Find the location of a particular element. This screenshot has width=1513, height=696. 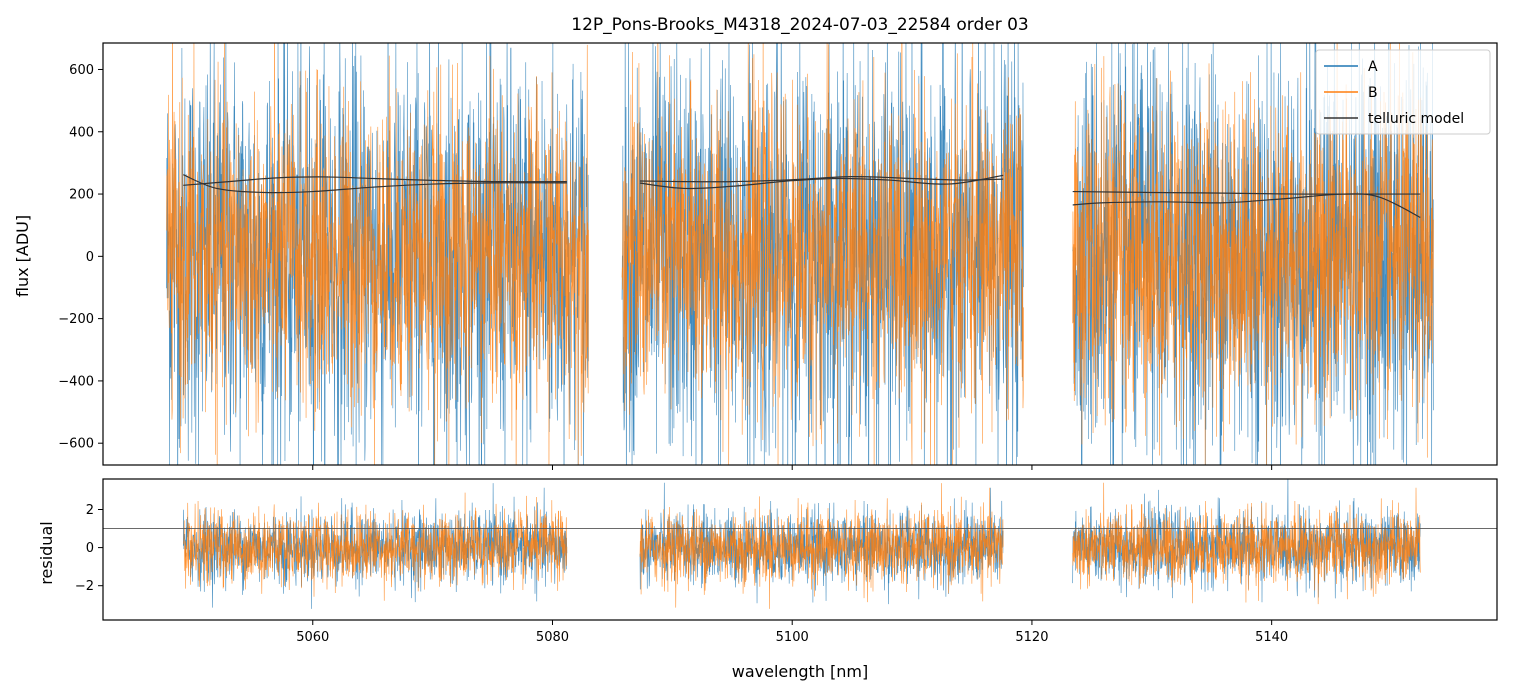

residual-b-segment-third is located at coordinates (1246, 543).